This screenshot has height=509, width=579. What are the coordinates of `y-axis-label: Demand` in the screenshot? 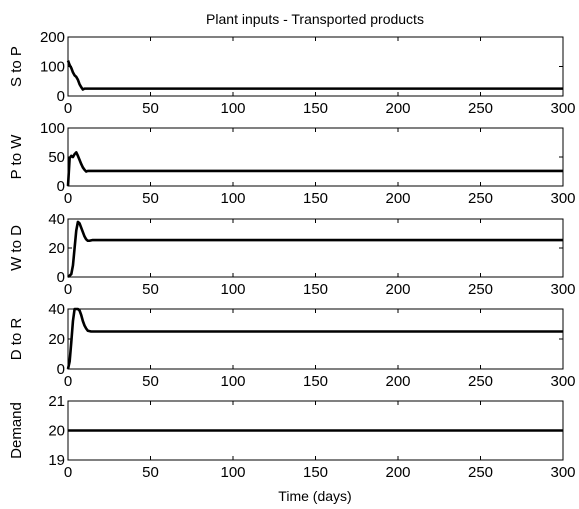 It's located at (16, 430).